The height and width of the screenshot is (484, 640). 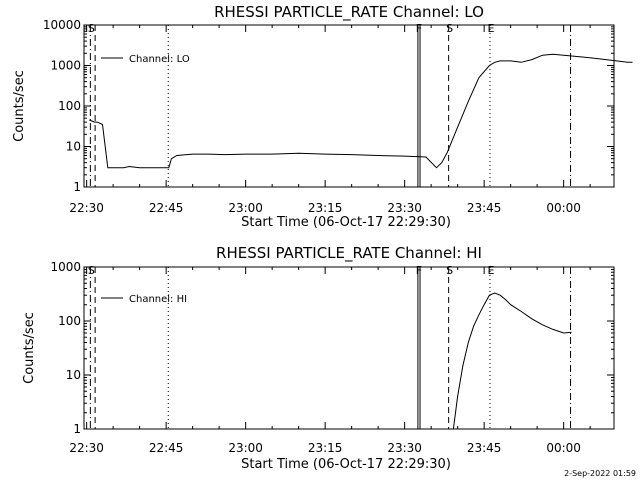 What do you see at coordinates (484, 448) in the screenshot?
I see `x-tick-label-hi: 23:45` at bounding box center [484, 448].